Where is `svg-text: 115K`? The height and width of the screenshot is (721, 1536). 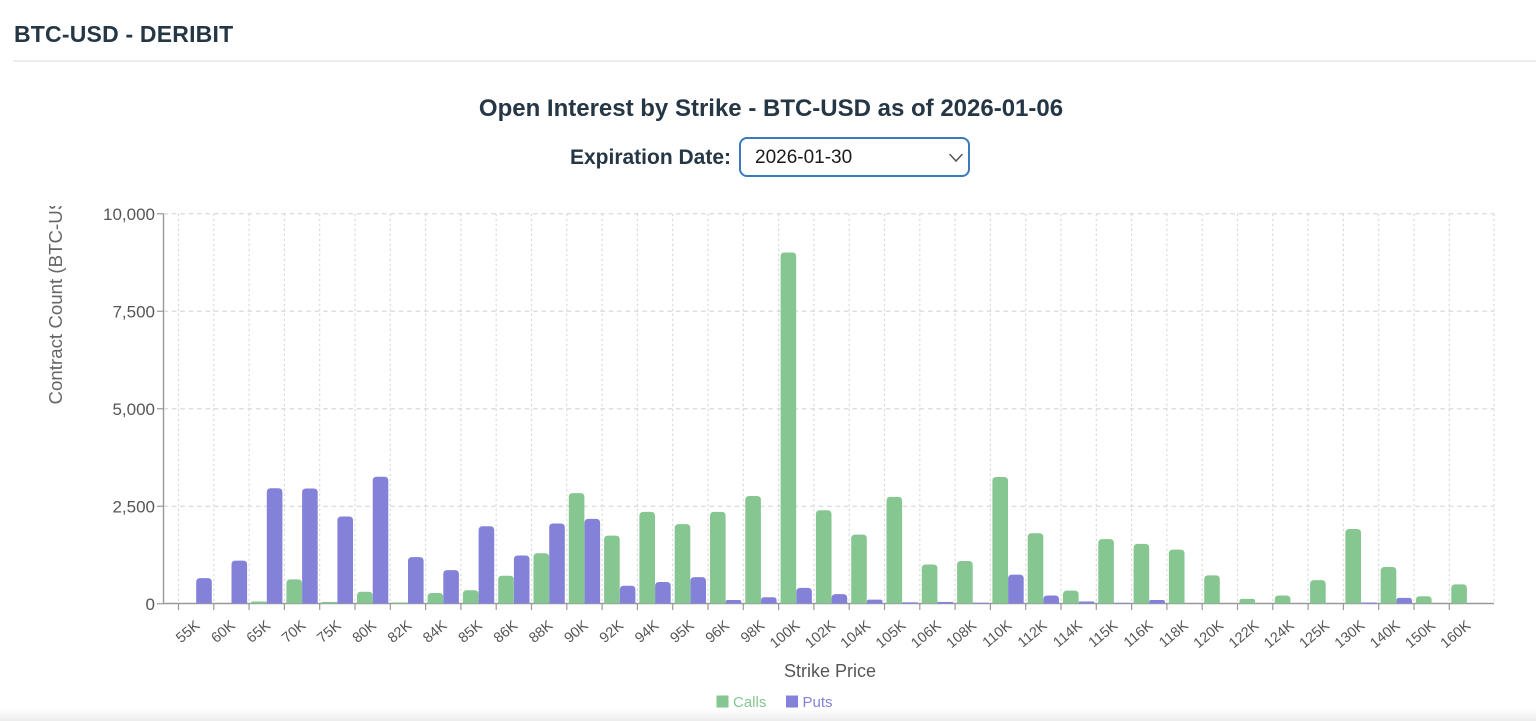 svg-text: 115K is located at coordinates (1104, 635).